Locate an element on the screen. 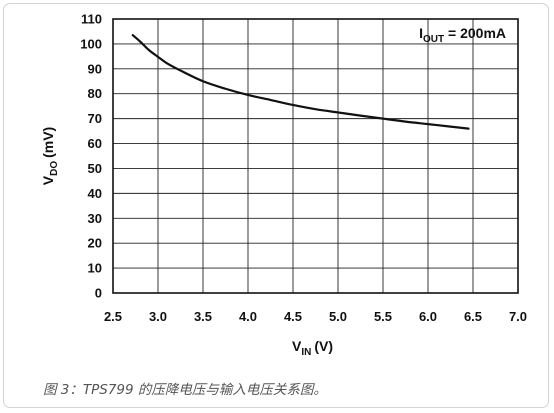 Image resolution: width=554 pixels, height=413 pixels. x-tick-label: 2.5 is located at coordinates (113, 316).